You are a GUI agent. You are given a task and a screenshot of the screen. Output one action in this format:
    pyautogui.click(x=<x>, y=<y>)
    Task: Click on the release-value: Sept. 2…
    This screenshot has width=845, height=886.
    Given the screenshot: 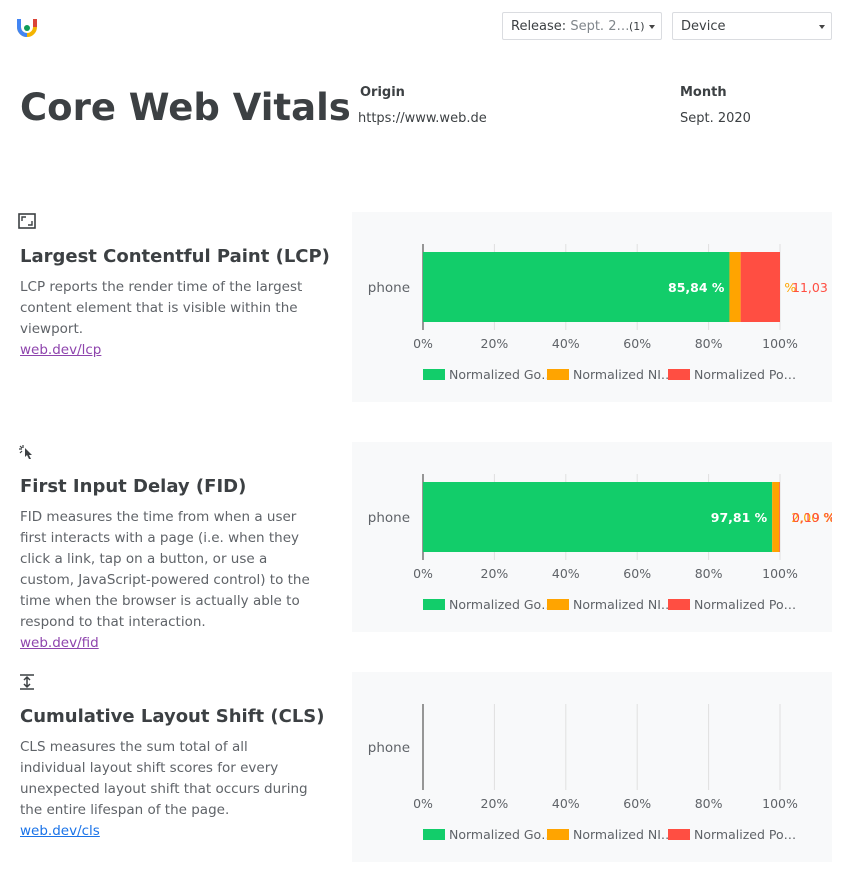 What is the action you would take?
    pyautogui.click(x=600, y=26)
    